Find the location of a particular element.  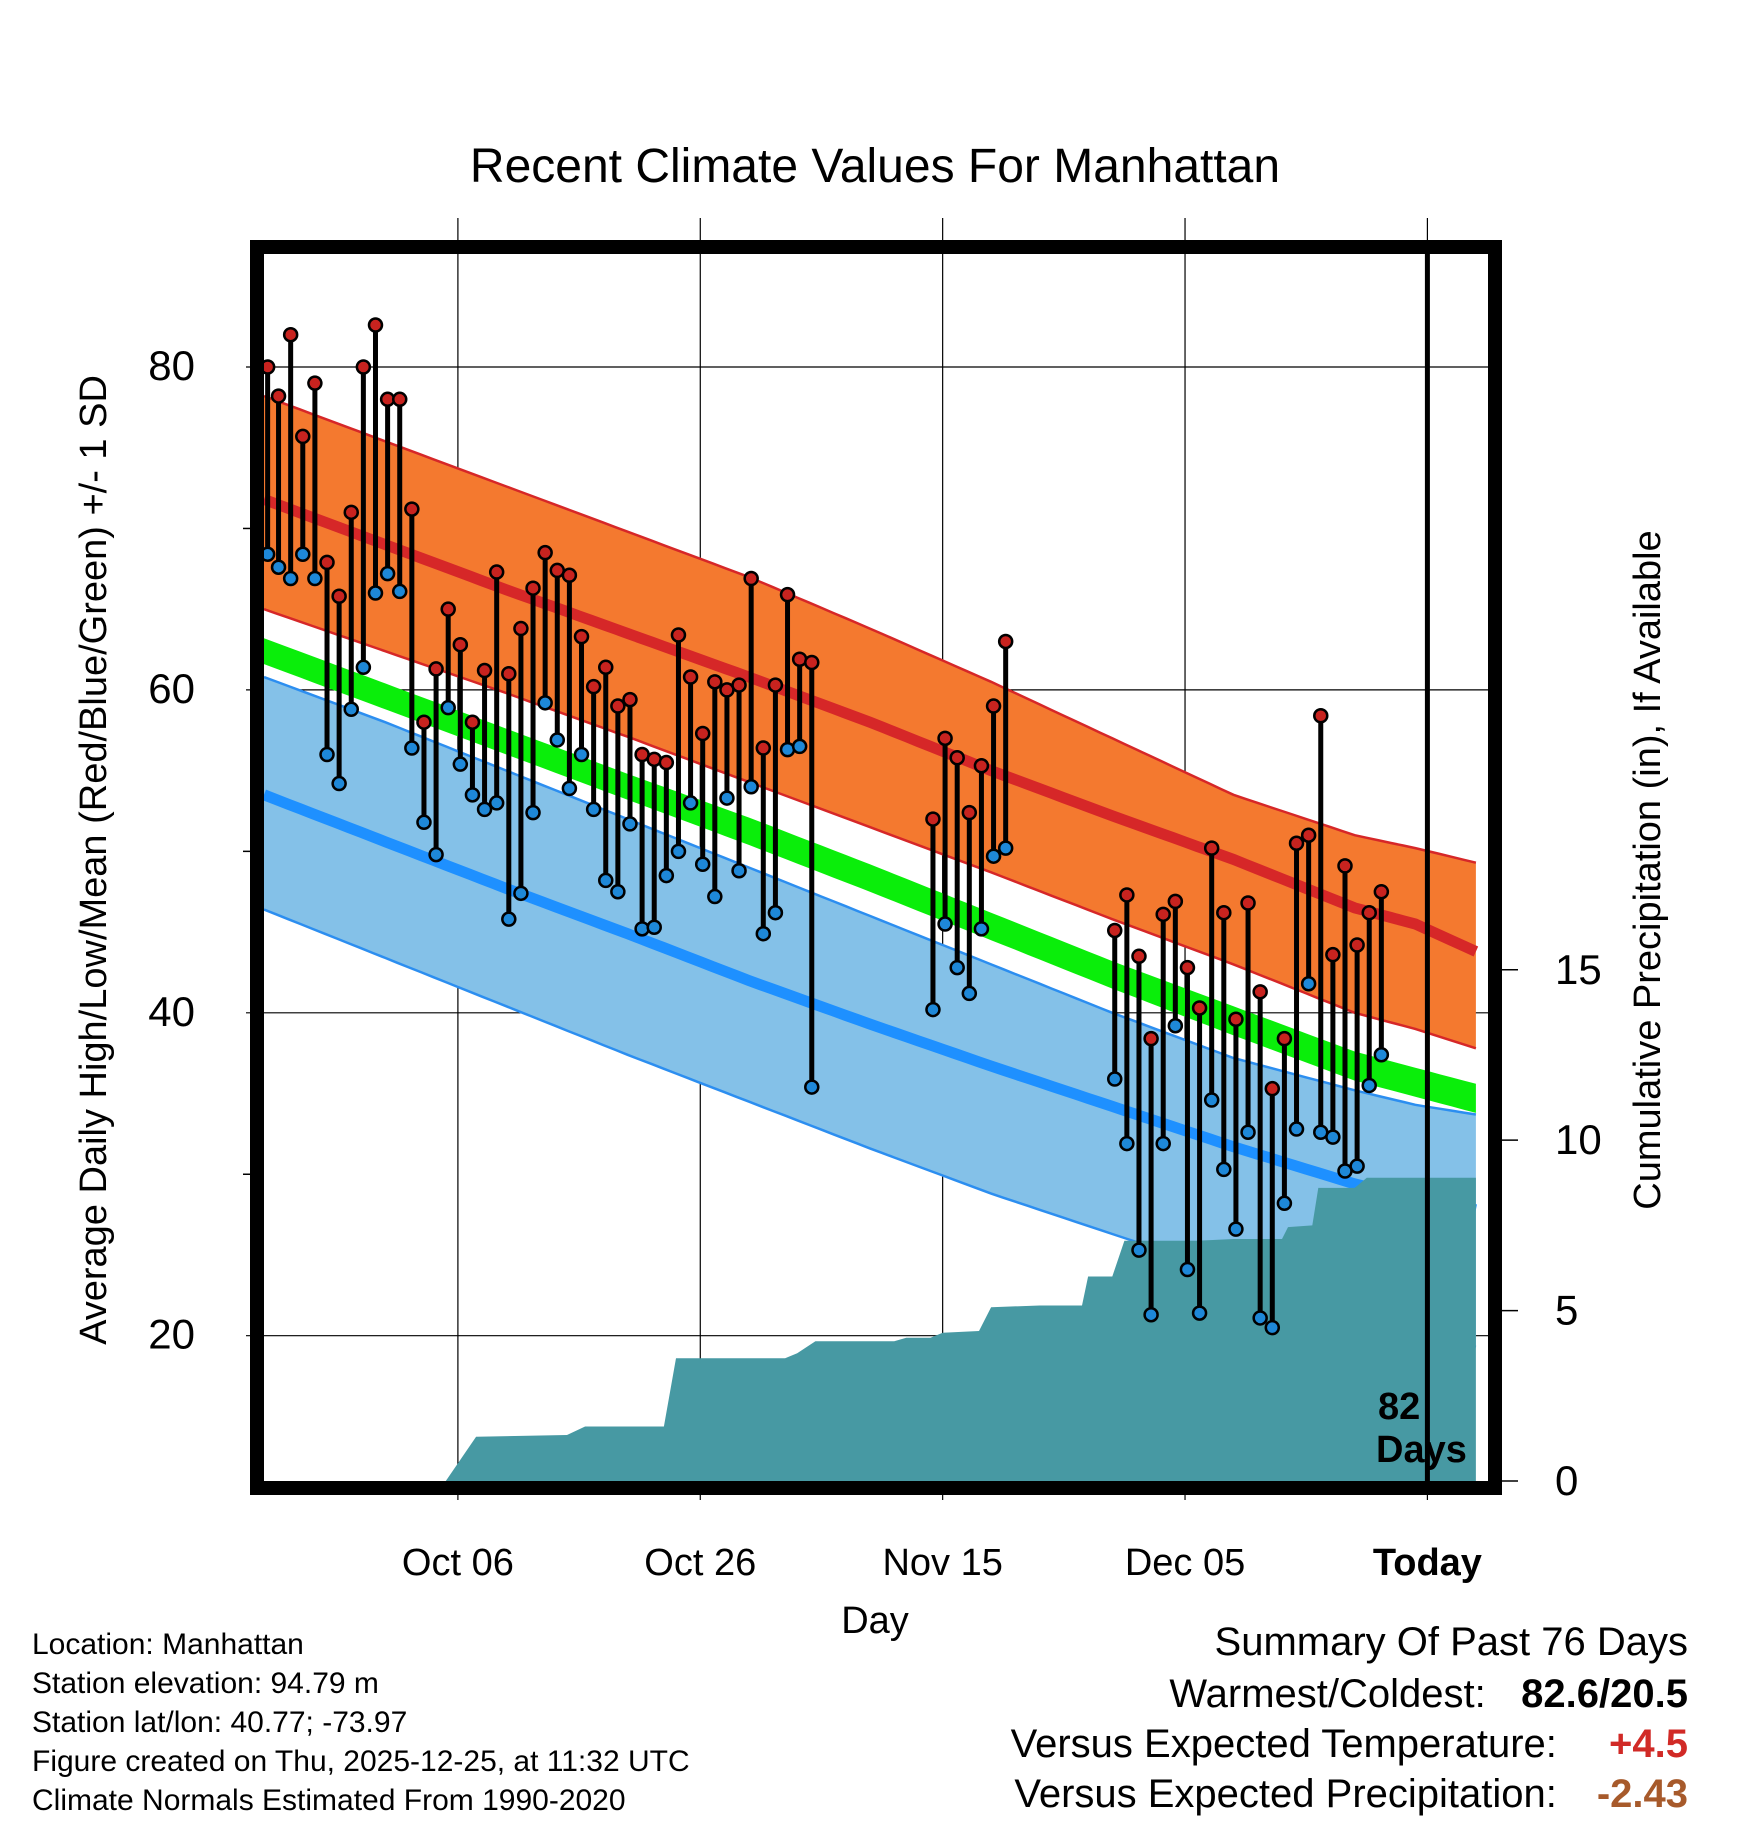

y2-tick-label: 10 is located at coordinates (1578, 1139).